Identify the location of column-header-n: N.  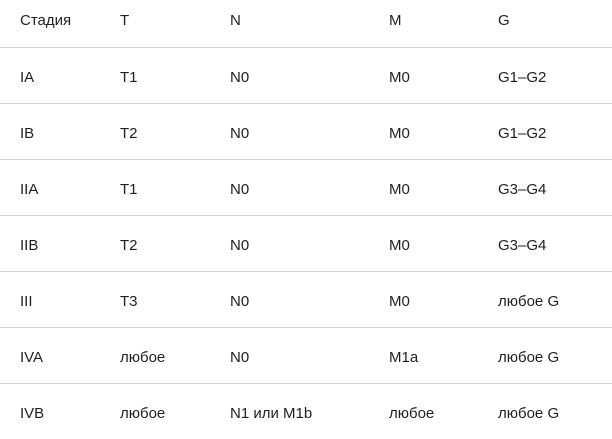
(309, 24).